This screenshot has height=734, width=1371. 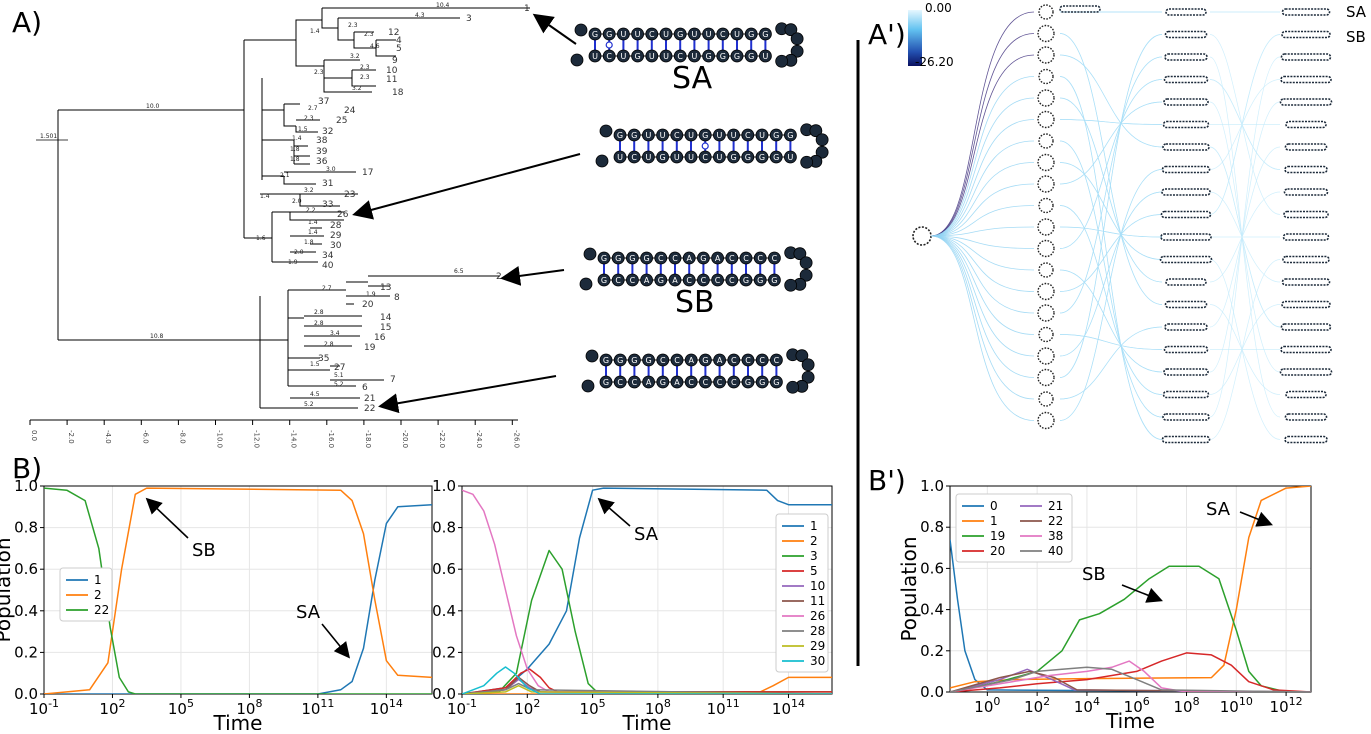 What do you see at coordinates (466, 213) in the screenshot?
I see `structure-arrows` at bounding box center [466, 213].